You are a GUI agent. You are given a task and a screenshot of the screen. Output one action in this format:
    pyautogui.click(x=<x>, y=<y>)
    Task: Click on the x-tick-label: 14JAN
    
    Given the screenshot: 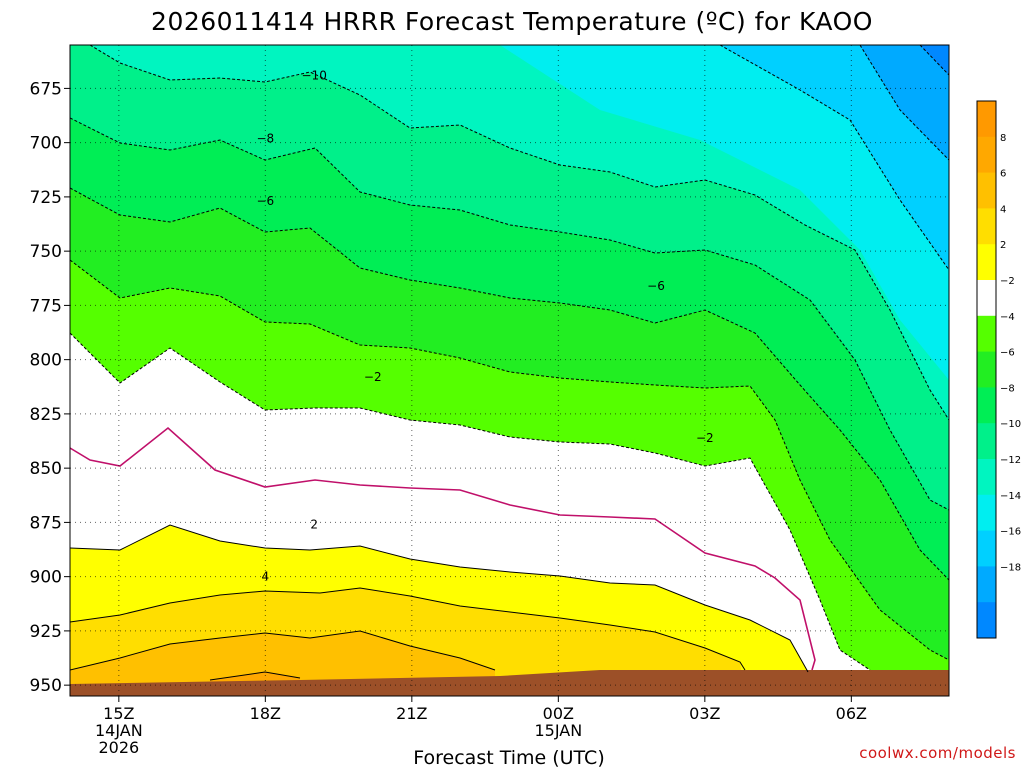 What is the action you would take?
    pyautogui.click(x=119, y=730)
    